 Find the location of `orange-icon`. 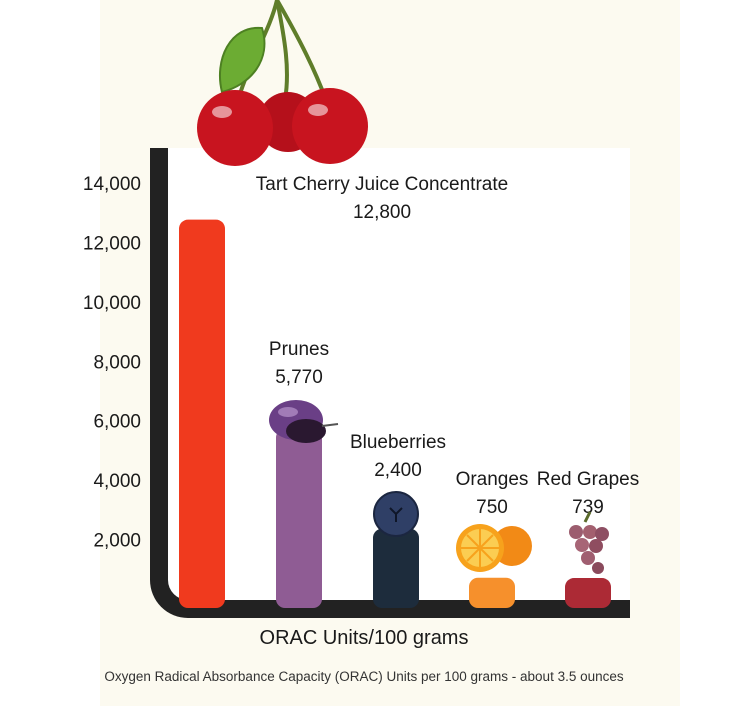

orange-icon is located at coordinates (494, 548).